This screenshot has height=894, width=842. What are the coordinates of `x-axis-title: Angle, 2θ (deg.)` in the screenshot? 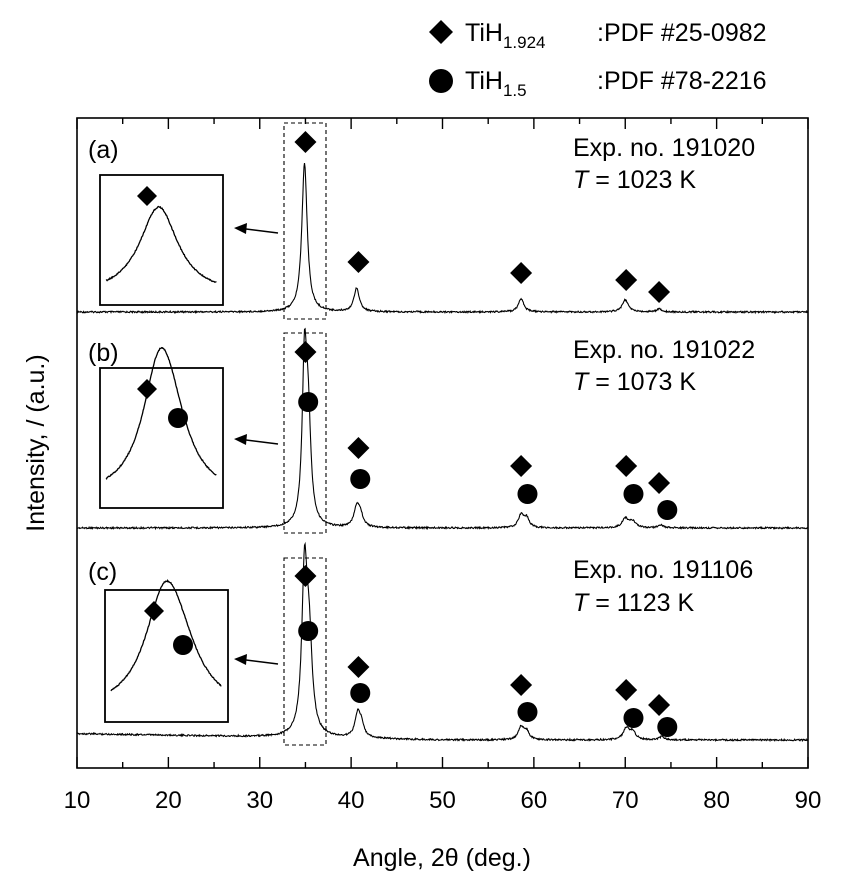 It's located at (442, 858).